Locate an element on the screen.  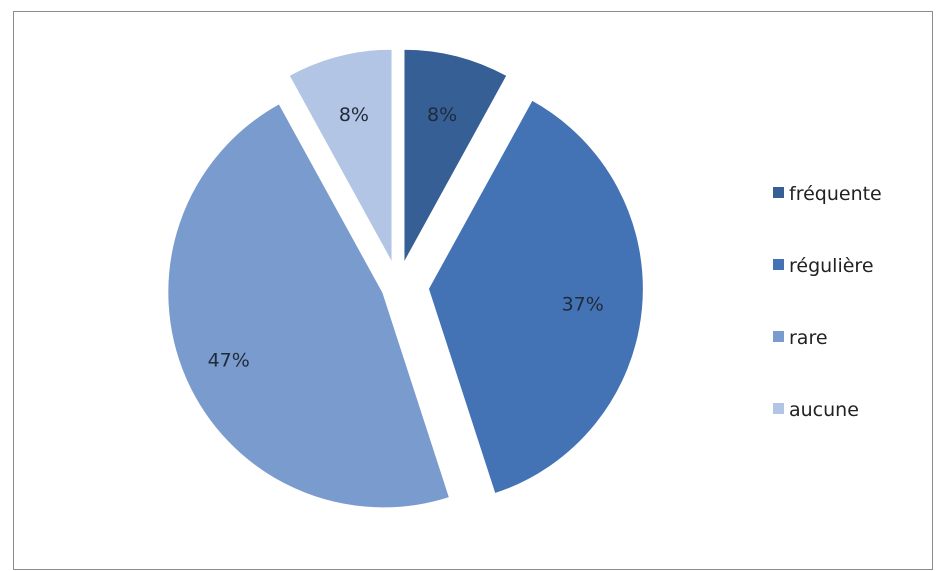
data-label-4: 8% is located at coordinates (354, 115).